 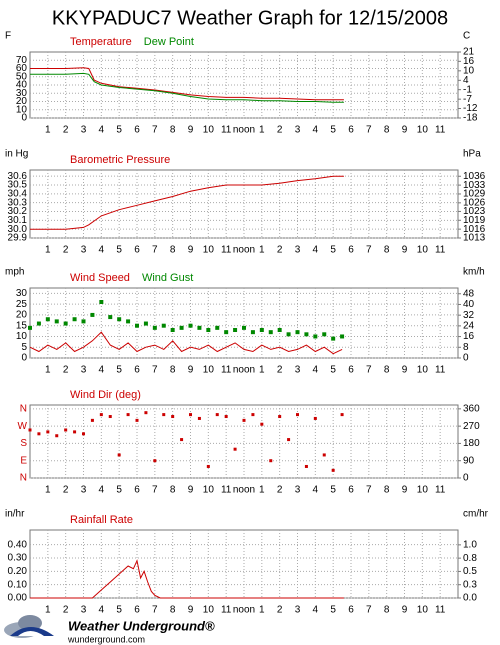 I want to click on y-tick-label: 30.2, so click(x=18, y=211).